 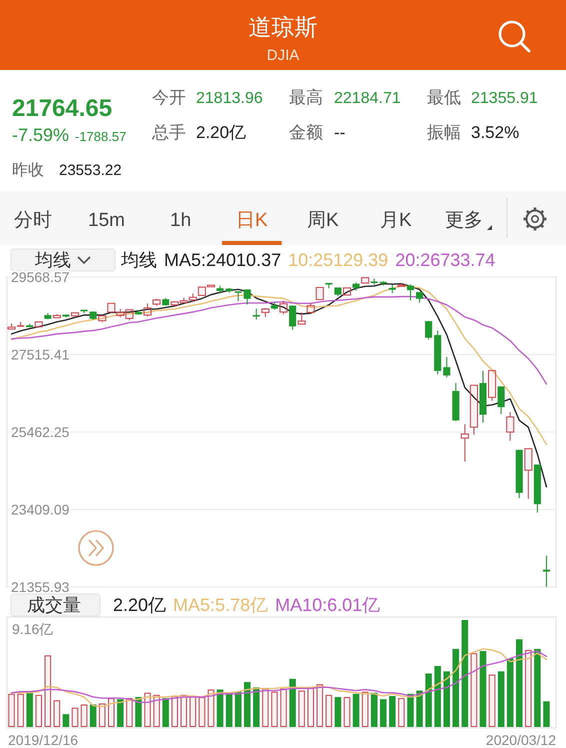 What do you see at coordinates (106, 220) in the screenshot?
I see `text: 15m` at bounding box center [106, 220].